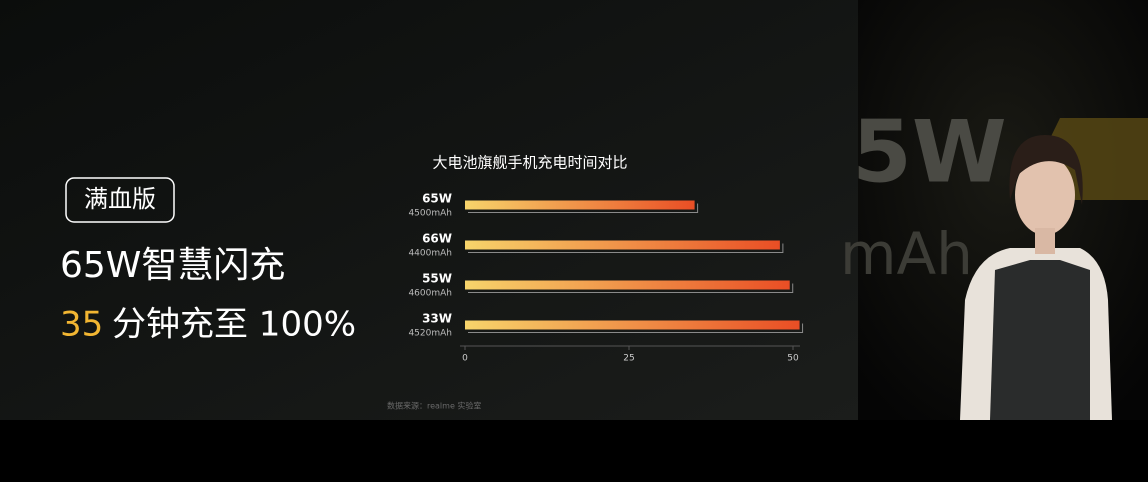  Describe the element at coordinates (628, 359) in the screenshot. I see `x-tick-label: 25` at that location.